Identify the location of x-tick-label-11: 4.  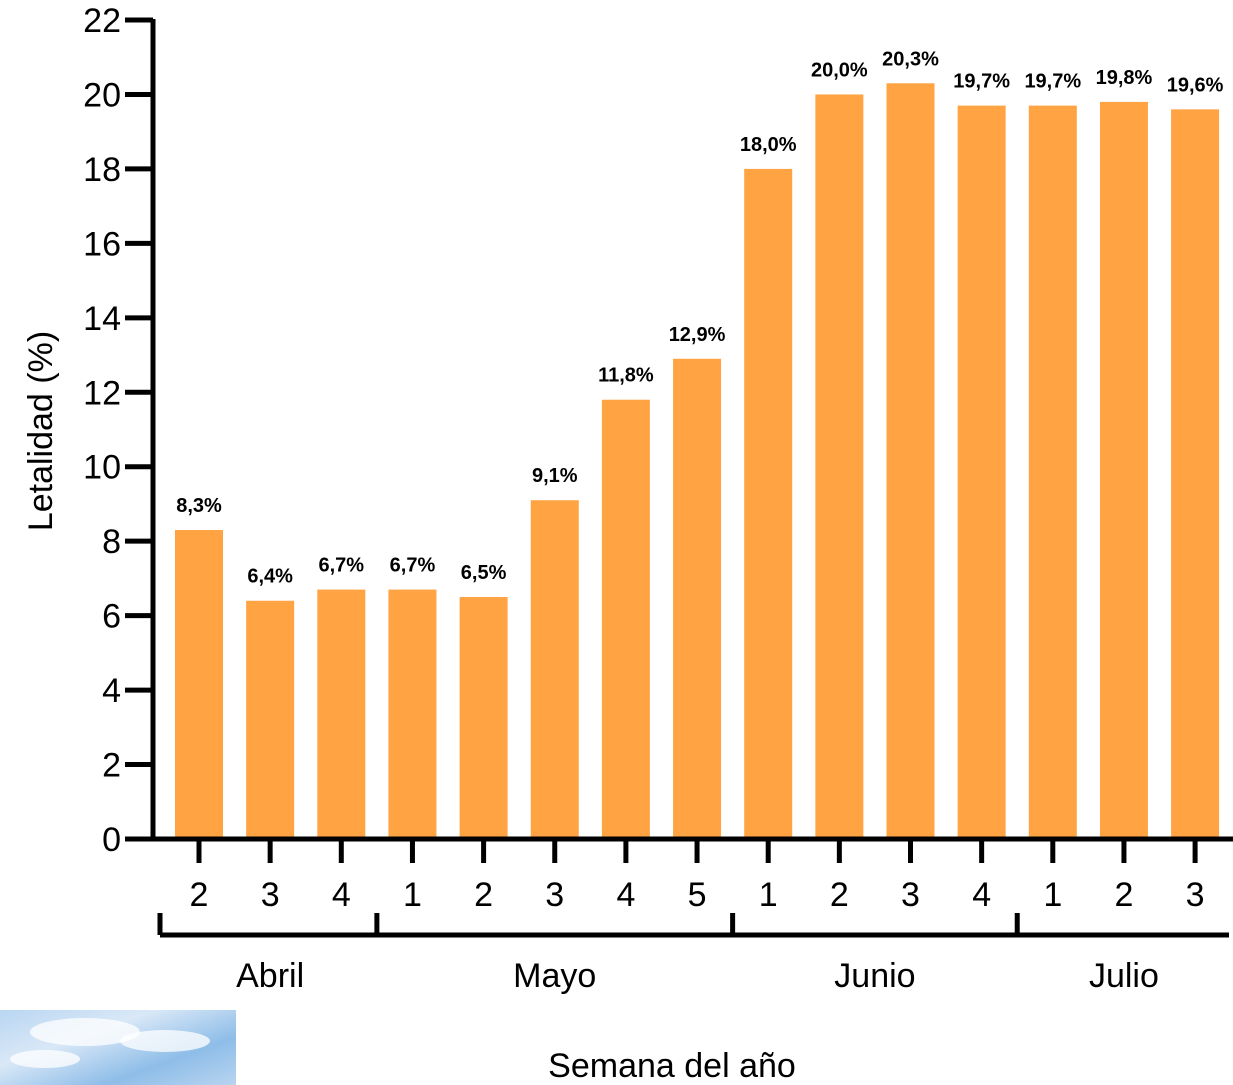
(981, 895).